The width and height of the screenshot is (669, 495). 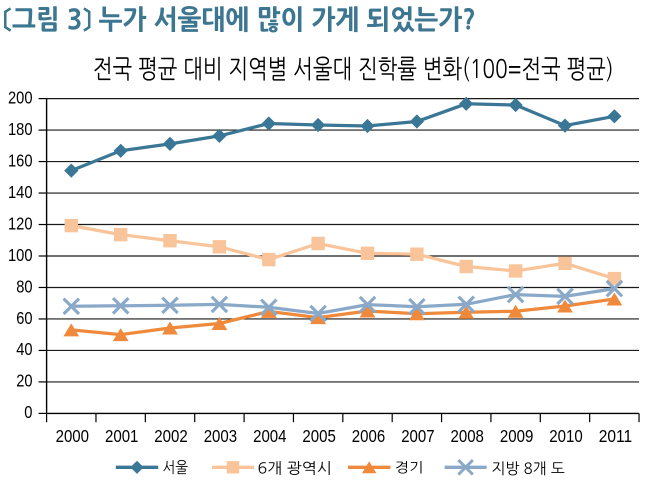 What do you see at coordinates (20, 192) in the screenshot?
I see `svg-text: 140` at bounding box center [20, 192].